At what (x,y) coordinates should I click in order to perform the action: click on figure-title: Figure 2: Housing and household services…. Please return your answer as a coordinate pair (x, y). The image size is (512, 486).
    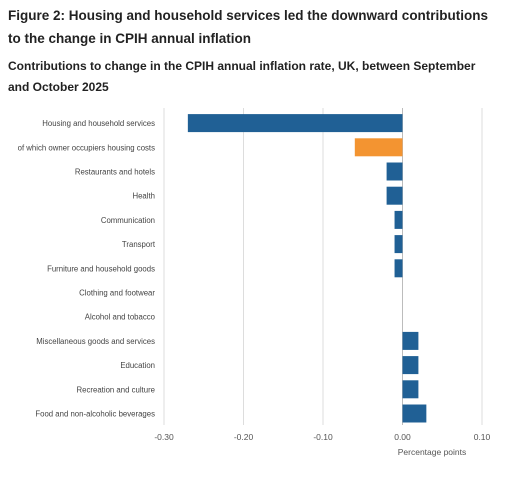
    Looking at the image, I should click on (248, 27).